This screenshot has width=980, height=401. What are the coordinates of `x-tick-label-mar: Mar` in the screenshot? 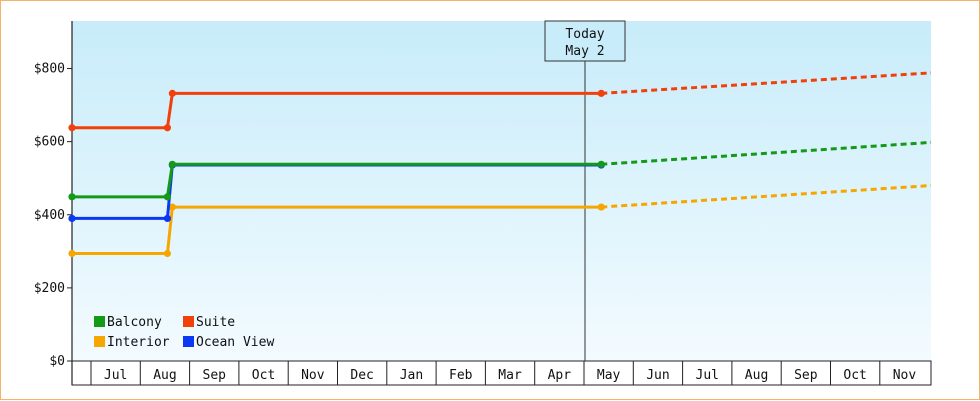 It's located at (510, 375).